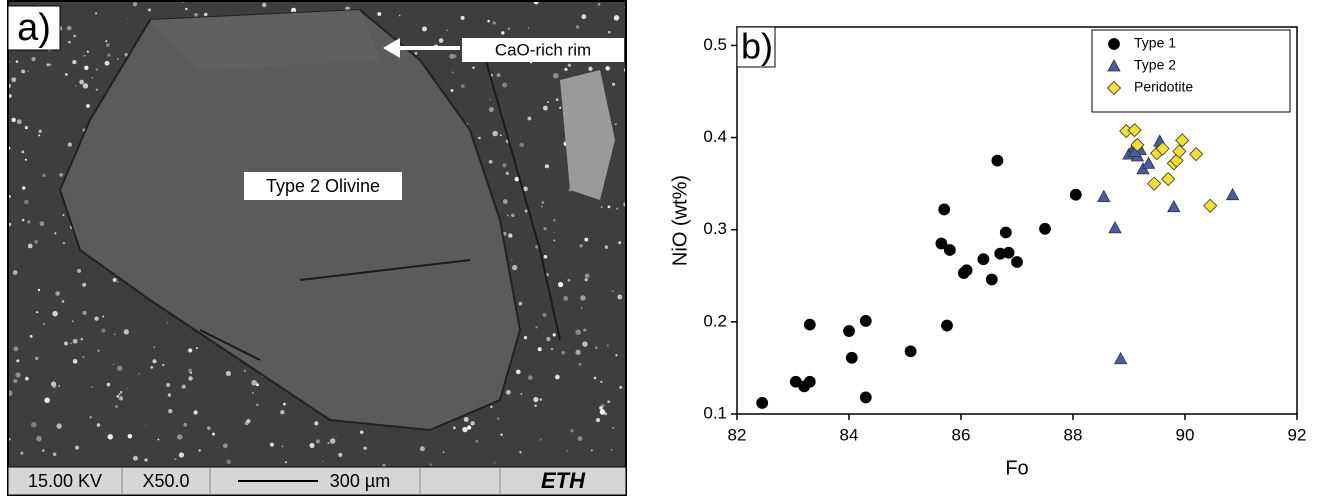  Describe the element at coordinates (1185, 434) in the screenshot. I see `x-tick-label: 90` at that location.